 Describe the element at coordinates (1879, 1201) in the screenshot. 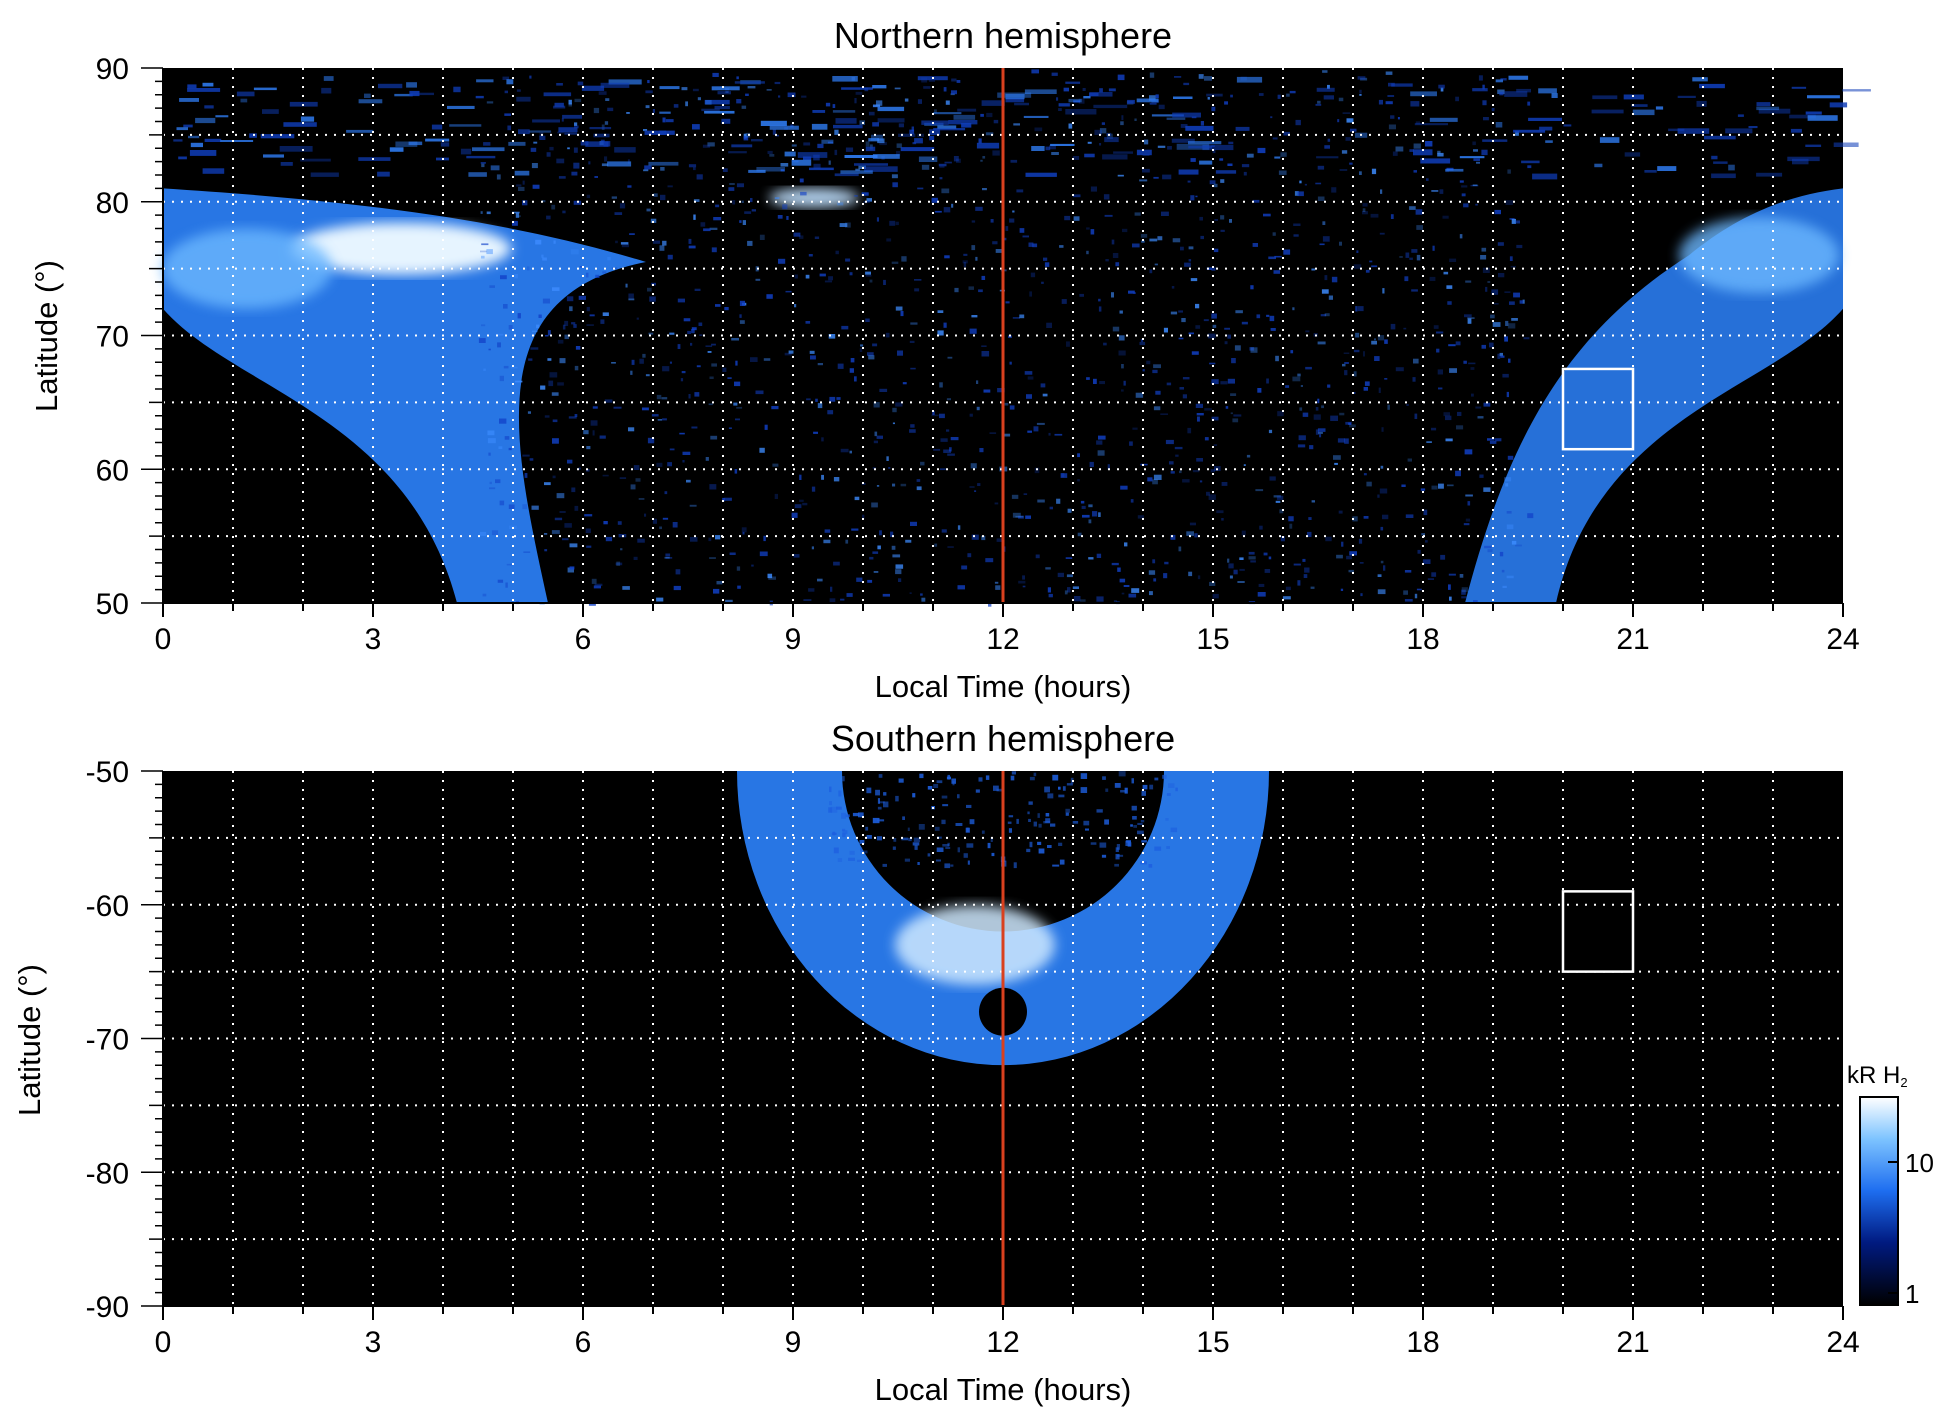

I see `colorbar-gradient` at that location.